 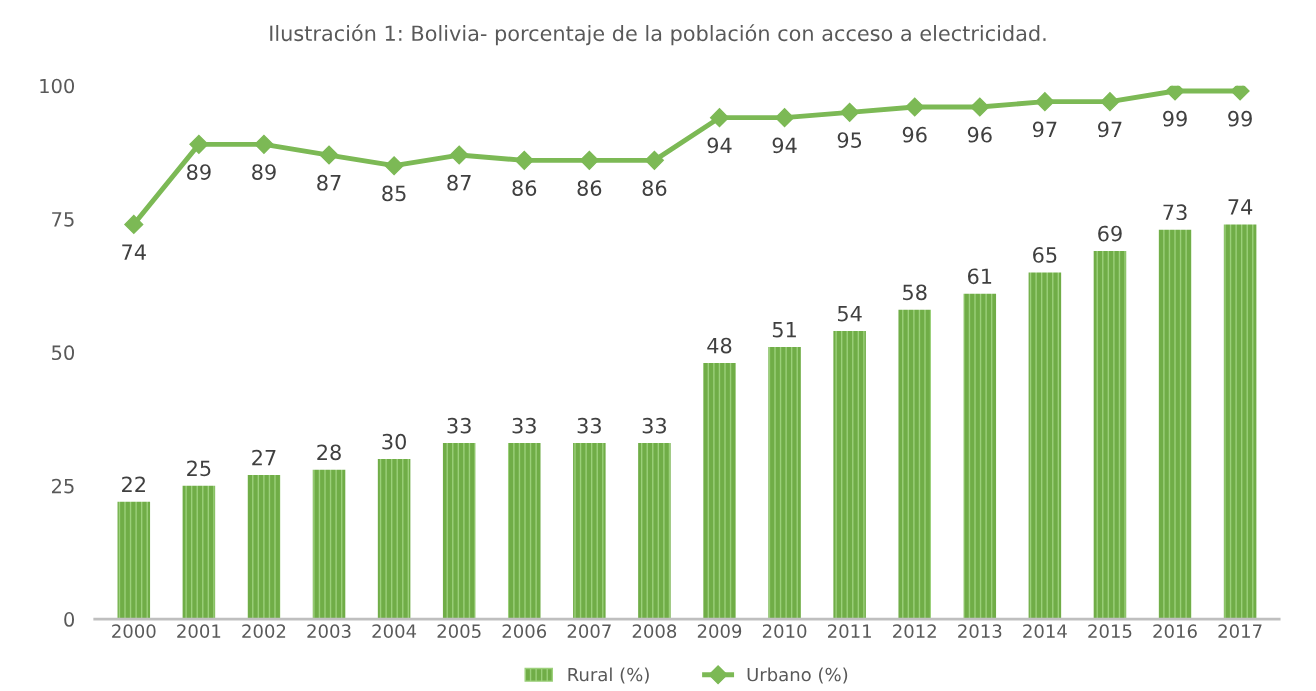 I want to click on data-label: 30, so click(x=394, y=441).